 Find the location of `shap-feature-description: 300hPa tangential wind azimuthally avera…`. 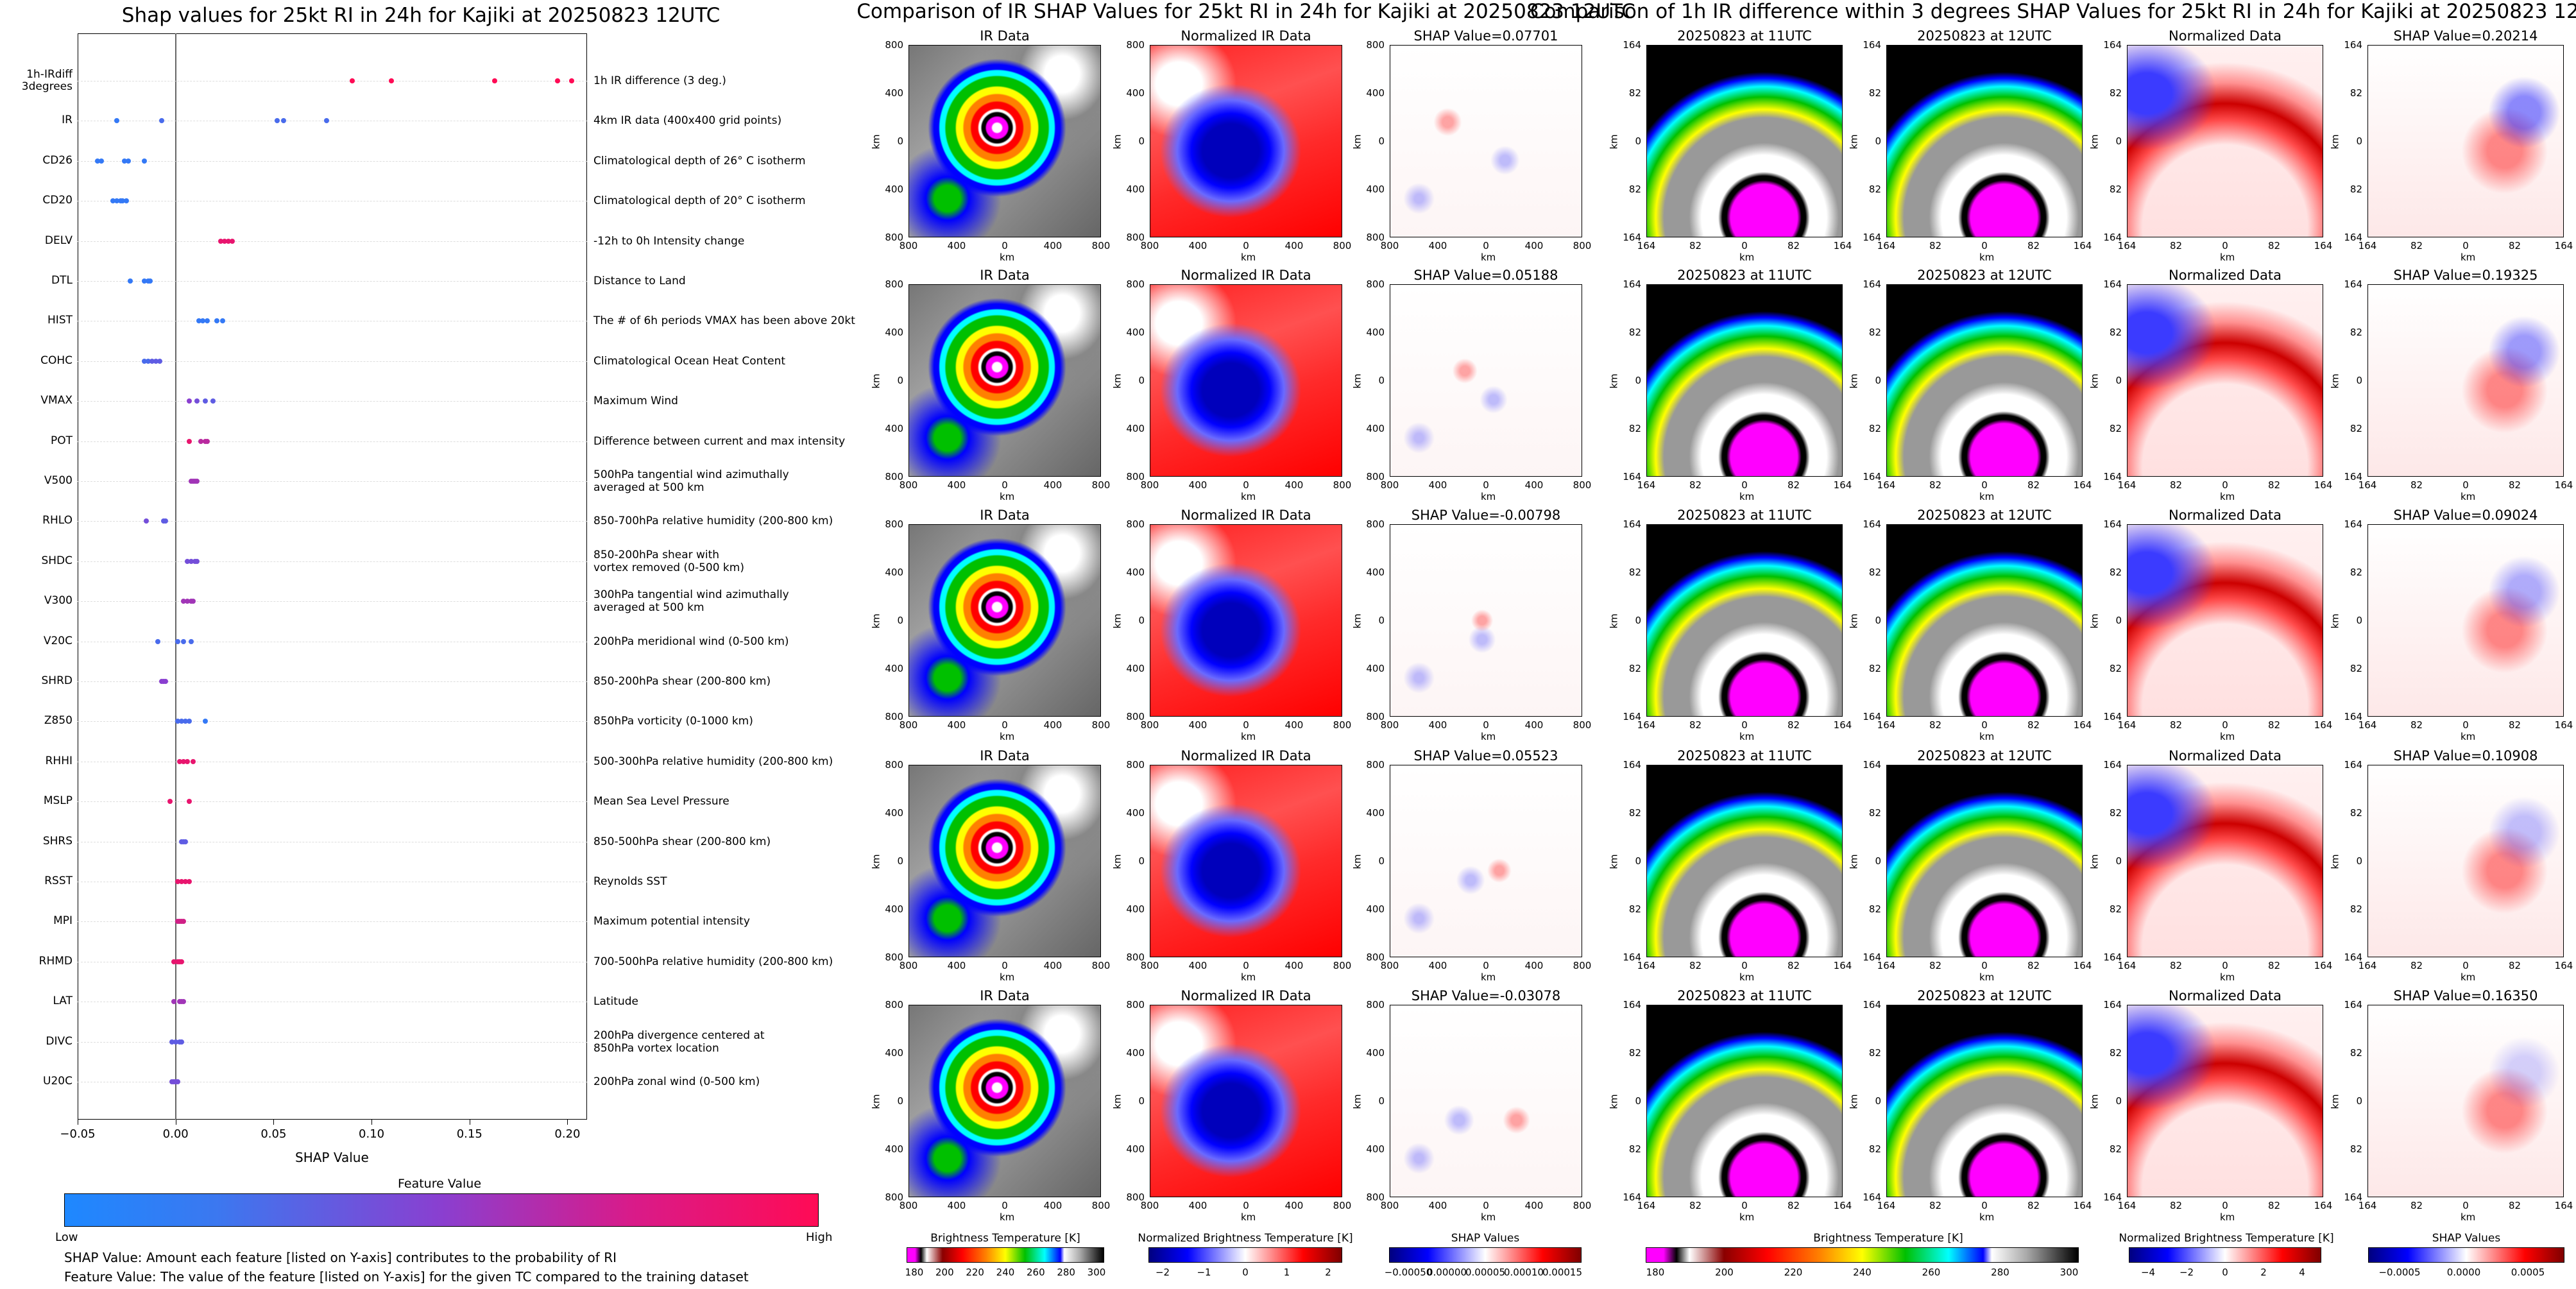

shap-feature-description: 300hPa tangential wind azimuthally avera… is located at coordinates (691, 601).